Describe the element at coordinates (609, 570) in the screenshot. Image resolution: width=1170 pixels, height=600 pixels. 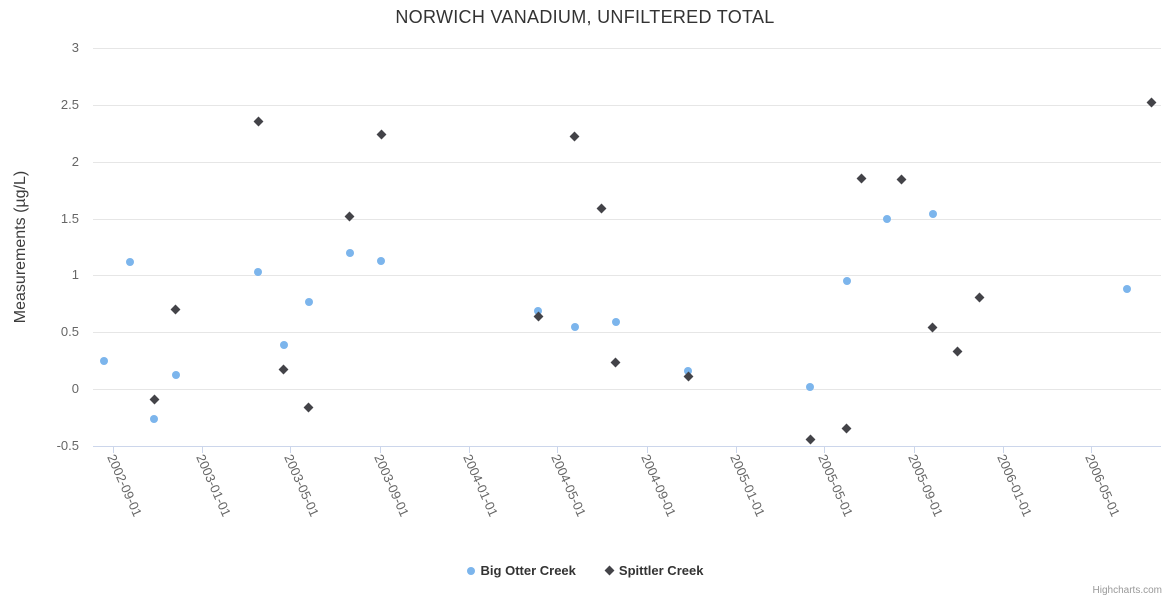
I see `diamond-marker-icon` at that location.